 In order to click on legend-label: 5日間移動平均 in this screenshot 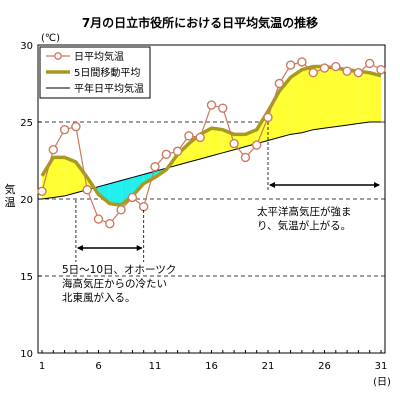, I will do `click(107, 72)`.